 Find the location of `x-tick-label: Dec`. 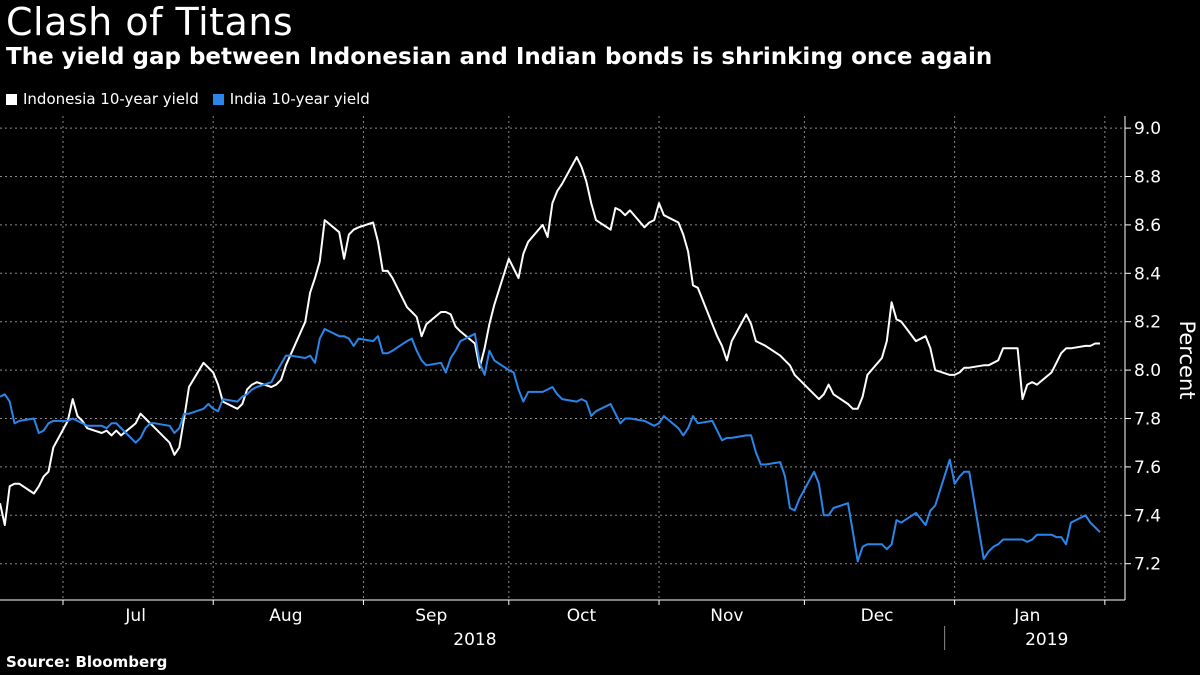

x-tick-label: Dec is located at coordinates (877, 616).